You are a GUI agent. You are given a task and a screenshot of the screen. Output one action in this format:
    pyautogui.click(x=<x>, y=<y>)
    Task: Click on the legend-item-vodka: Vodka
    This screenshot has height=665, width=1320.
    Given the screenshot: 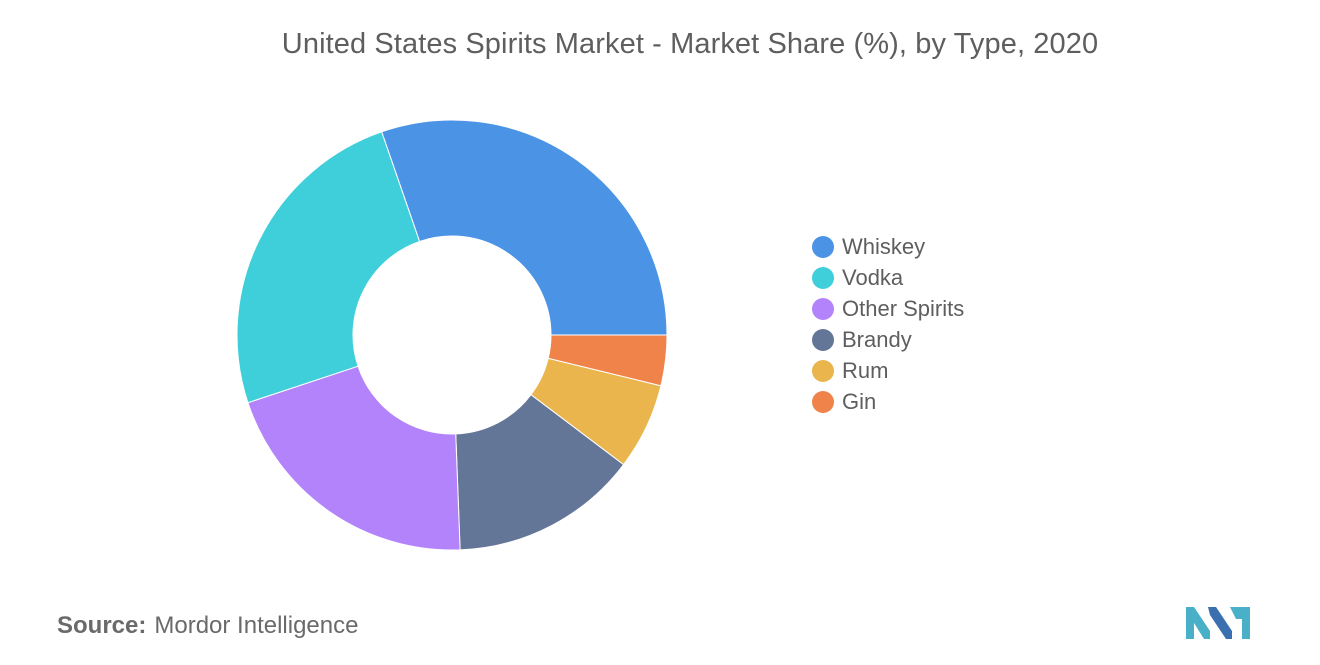 What is the action you would take?
    pyautogui.click(x=888, y=277)
    